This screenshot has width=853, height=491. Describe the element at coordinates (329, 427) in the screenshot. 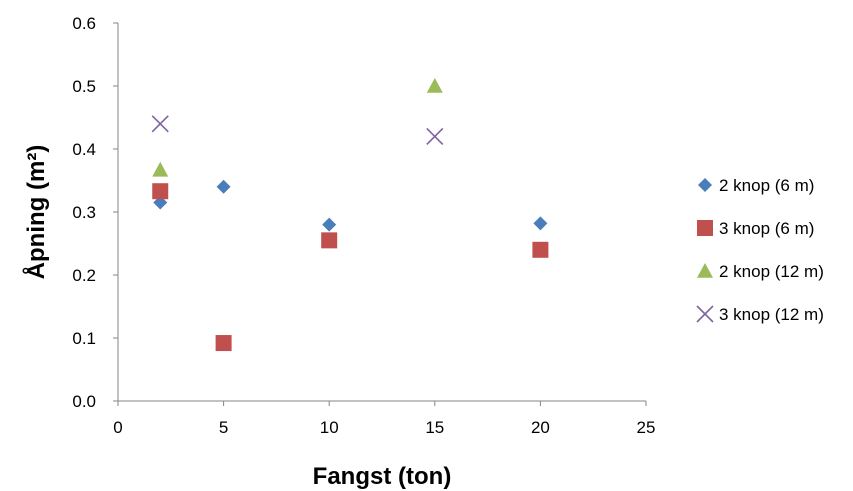

I see `x-tick-label: 10` at that location.